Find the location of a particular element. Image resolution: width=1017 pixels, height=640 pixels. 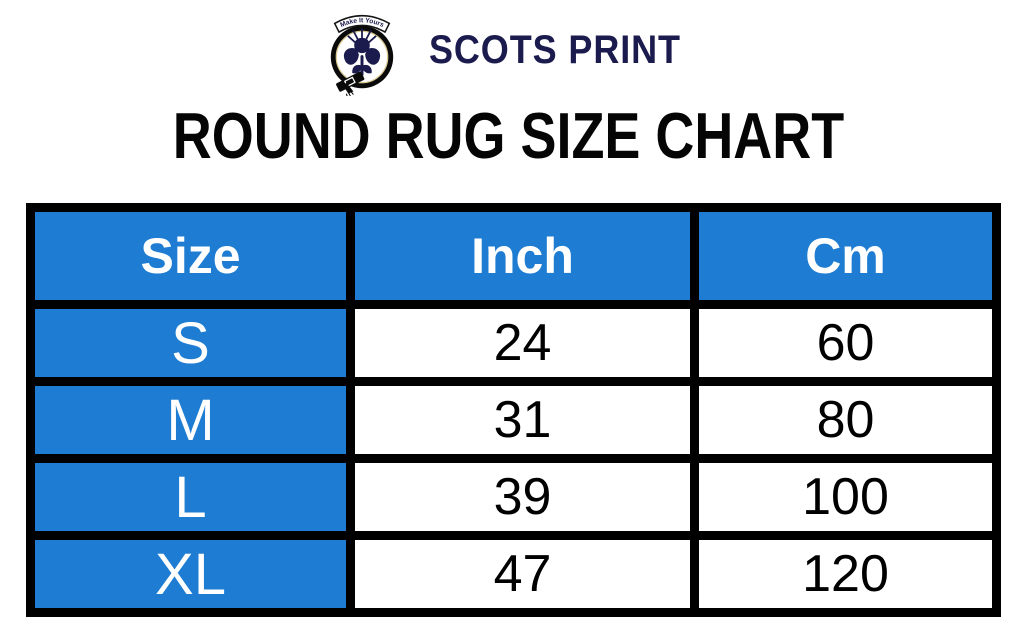

page-title: ROUND RUG SIZE CHART is located at coordinates (508, 135).